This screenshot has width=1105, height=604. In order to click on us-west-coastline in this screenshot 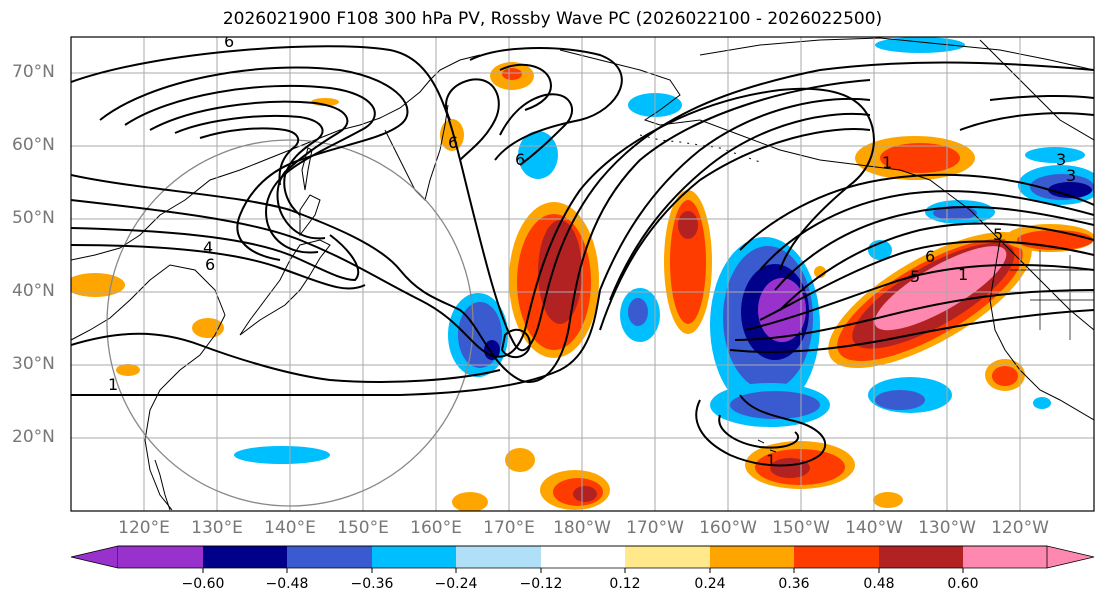, I will do `click(1041, 330)`.